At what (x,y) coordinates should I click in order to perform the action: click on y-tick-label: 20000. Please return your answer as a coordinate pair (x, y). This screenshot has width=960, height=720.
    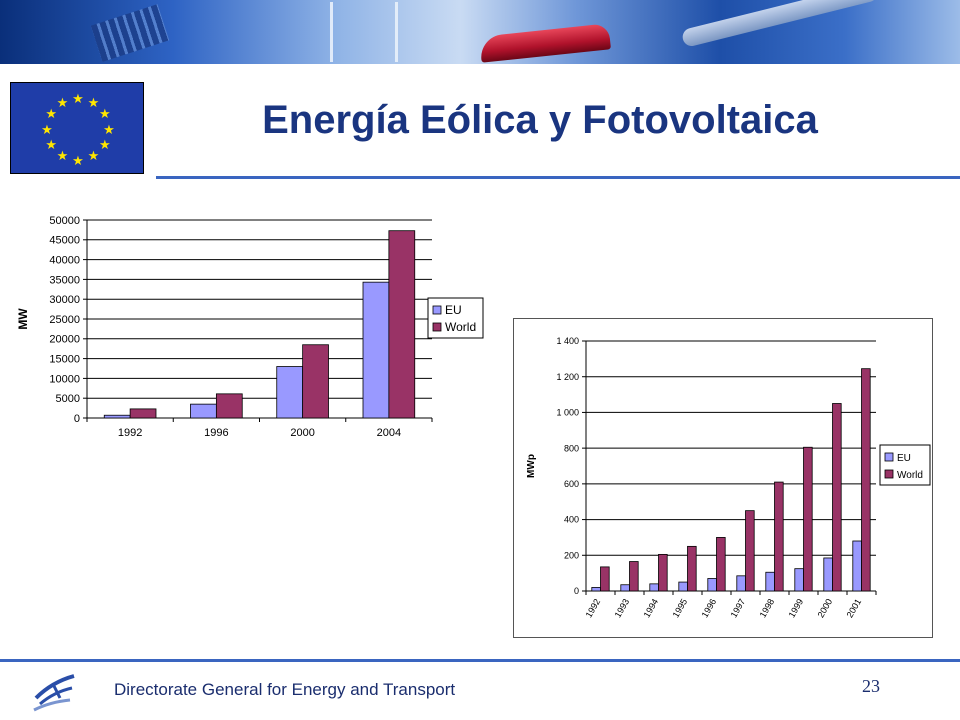
    Looking at the image, I should click on (64, 340).